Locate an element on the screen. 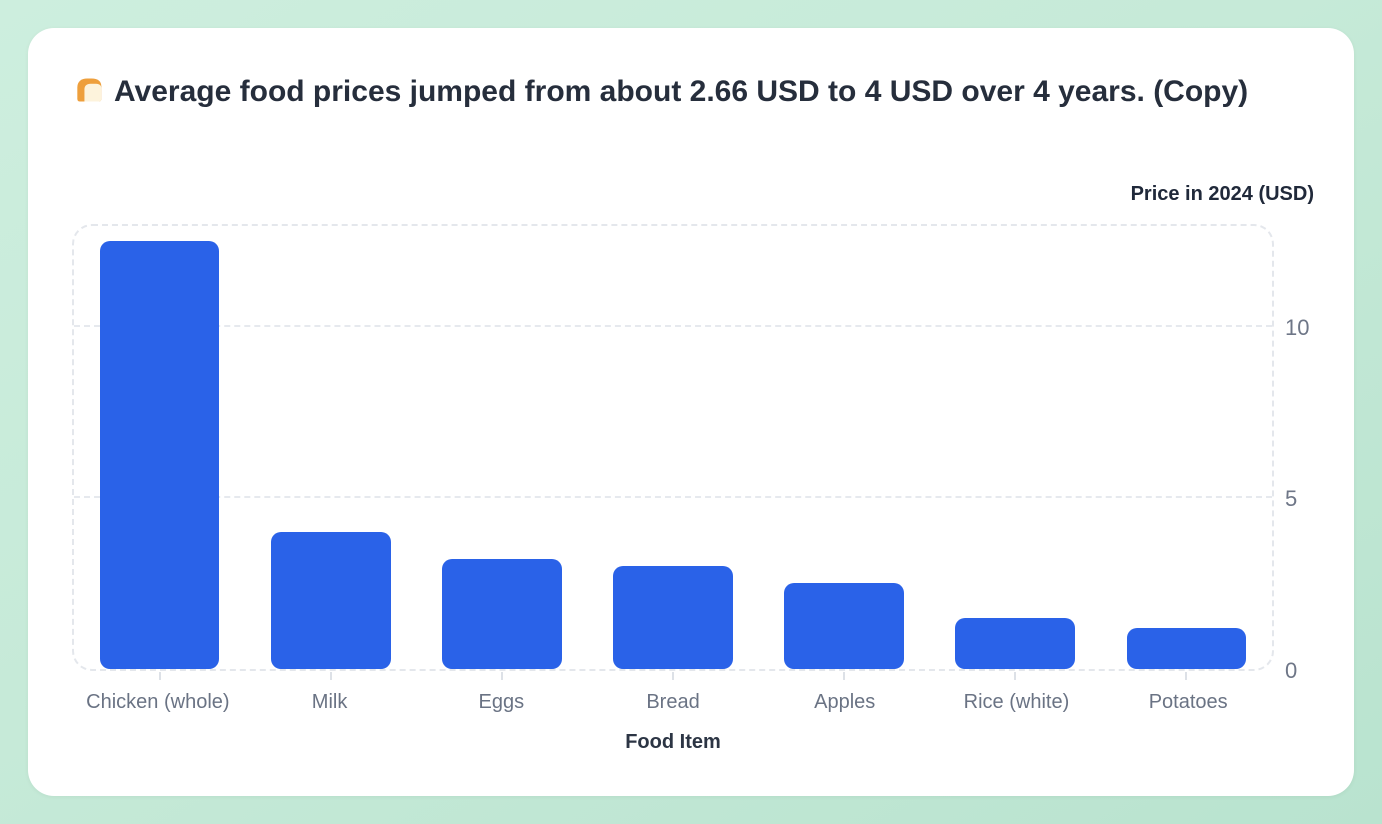 The width and height of the screenshot is (1382, 824). x-axis-tick-bread is located at coordinates (673, 676).